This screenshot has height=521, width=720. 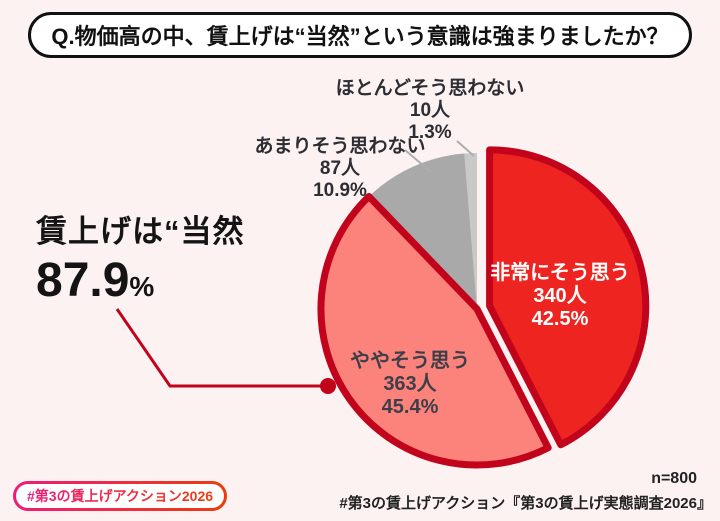 I want to click on question-text: Q.物価高の中、賃上げは“当然”という意識は強まりましたか？, so click(x=360, y=36).